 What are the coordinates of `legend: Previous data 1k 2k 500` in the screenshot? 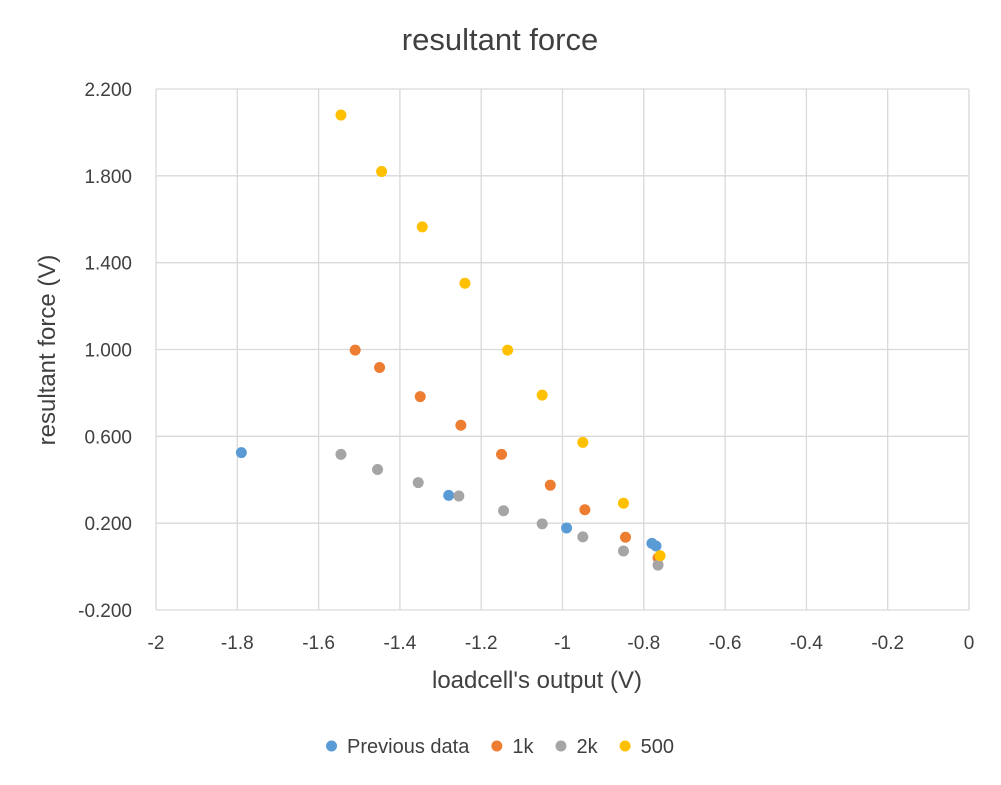 It's located at (500, 747).